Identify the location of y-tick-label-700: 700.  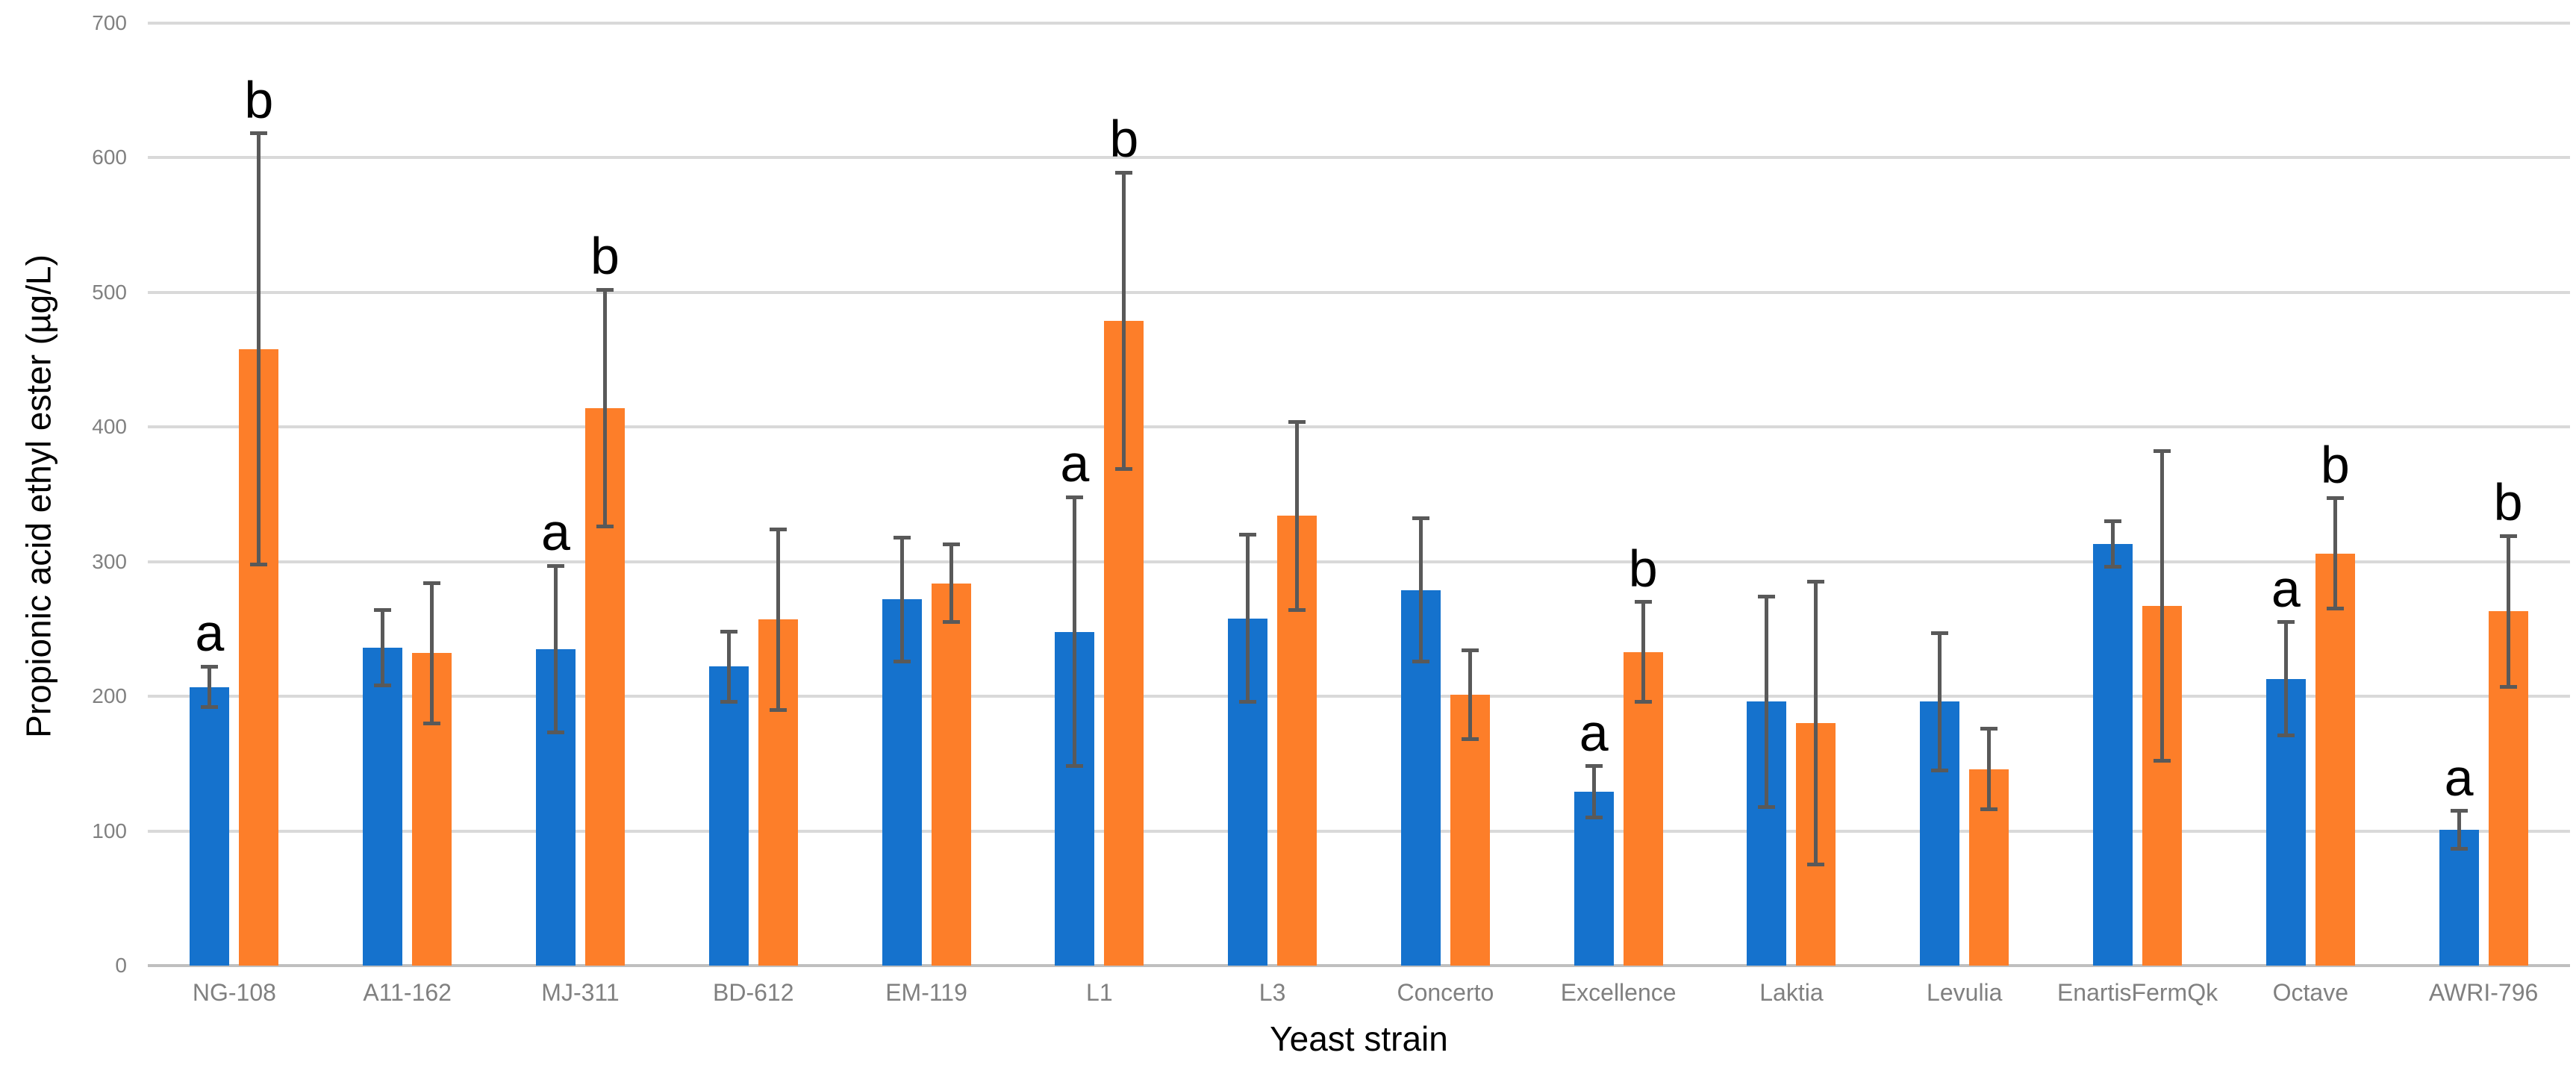
(109, 22).